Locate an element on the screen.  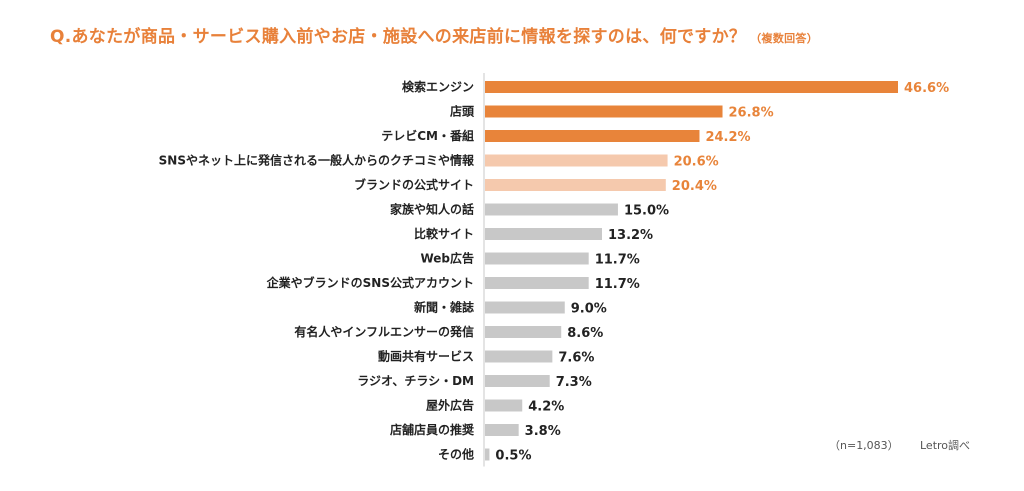
value-label: 20.4% is located at coordinates (694, 186).